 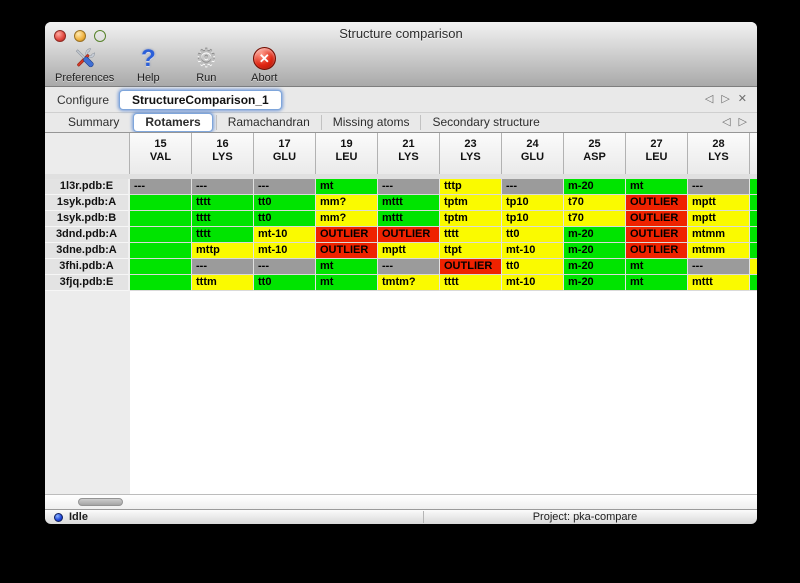 I want to click on tab-summary: Summary, so click(x=94, y=122).